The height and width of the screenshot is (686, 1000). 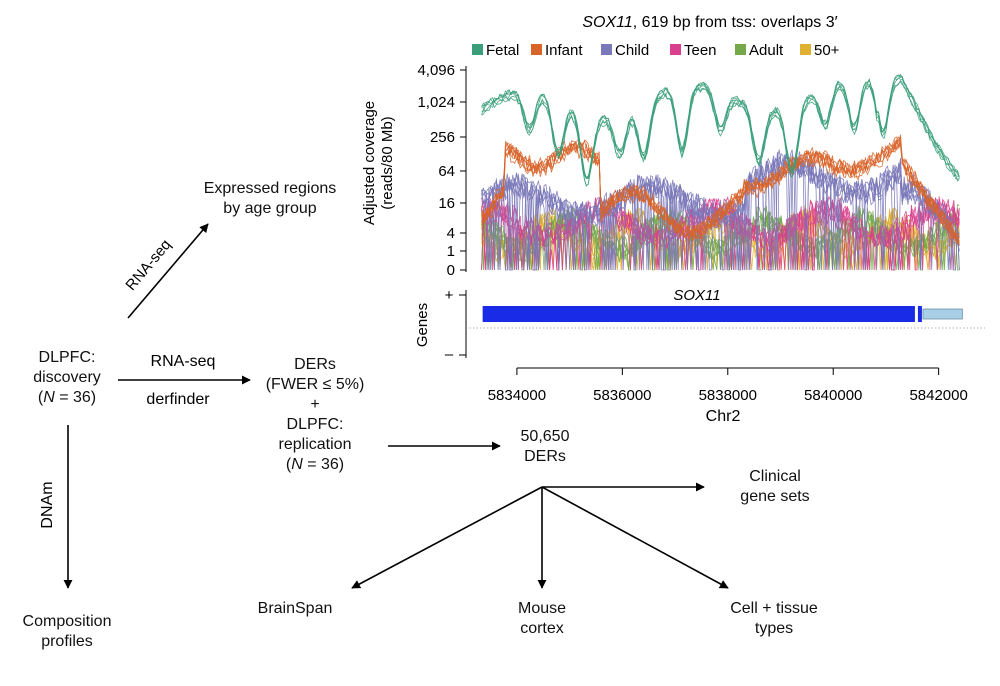 What do you see at coordinates (919, 314) in the screenshot?
I see `gene-exon-bar-end` at bounding box center [919, 314].